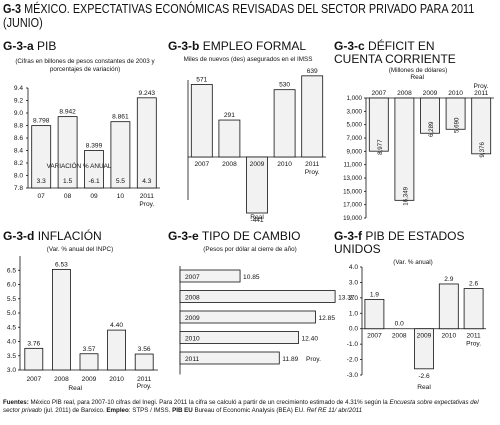 This screenshot has width=500, height=425. Describe the element at coordinates (352, 191) in the screenshot. I see `deficit-y-tick-label: 15,000` at that location.